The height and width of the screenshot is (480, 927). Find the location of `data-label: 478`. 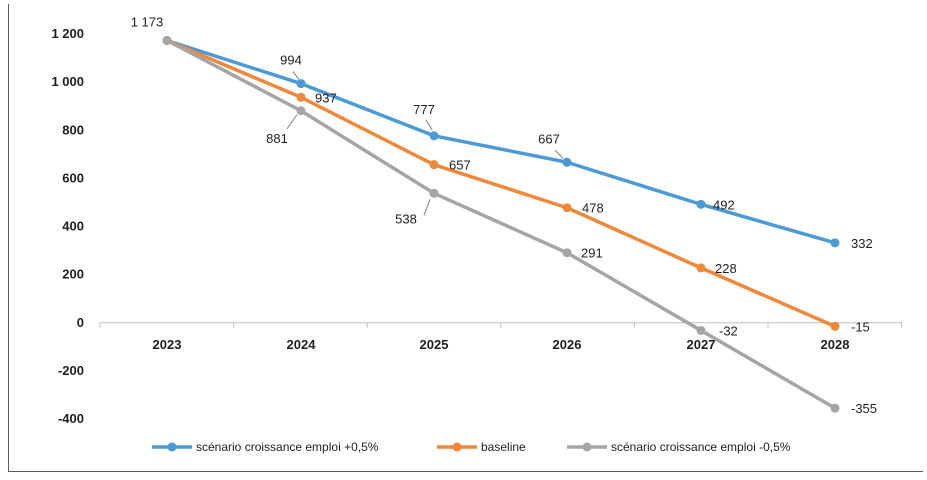

data-label: 478 is located at coordinates (593, 208).